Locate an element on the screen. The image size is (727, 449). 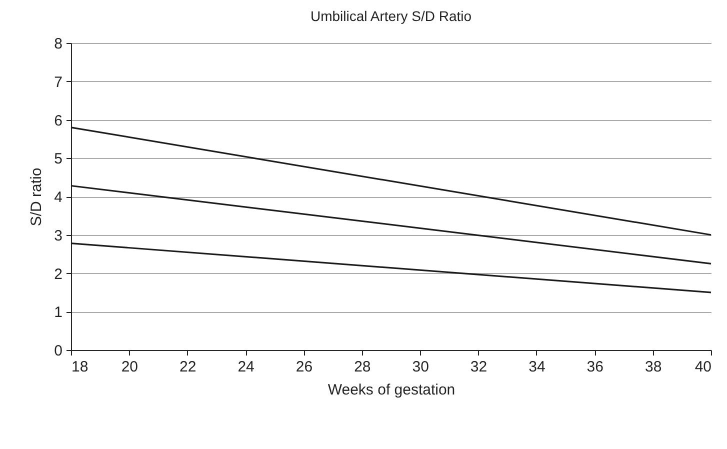
y-tick-label: 1 is located at coordinates (58, 313).